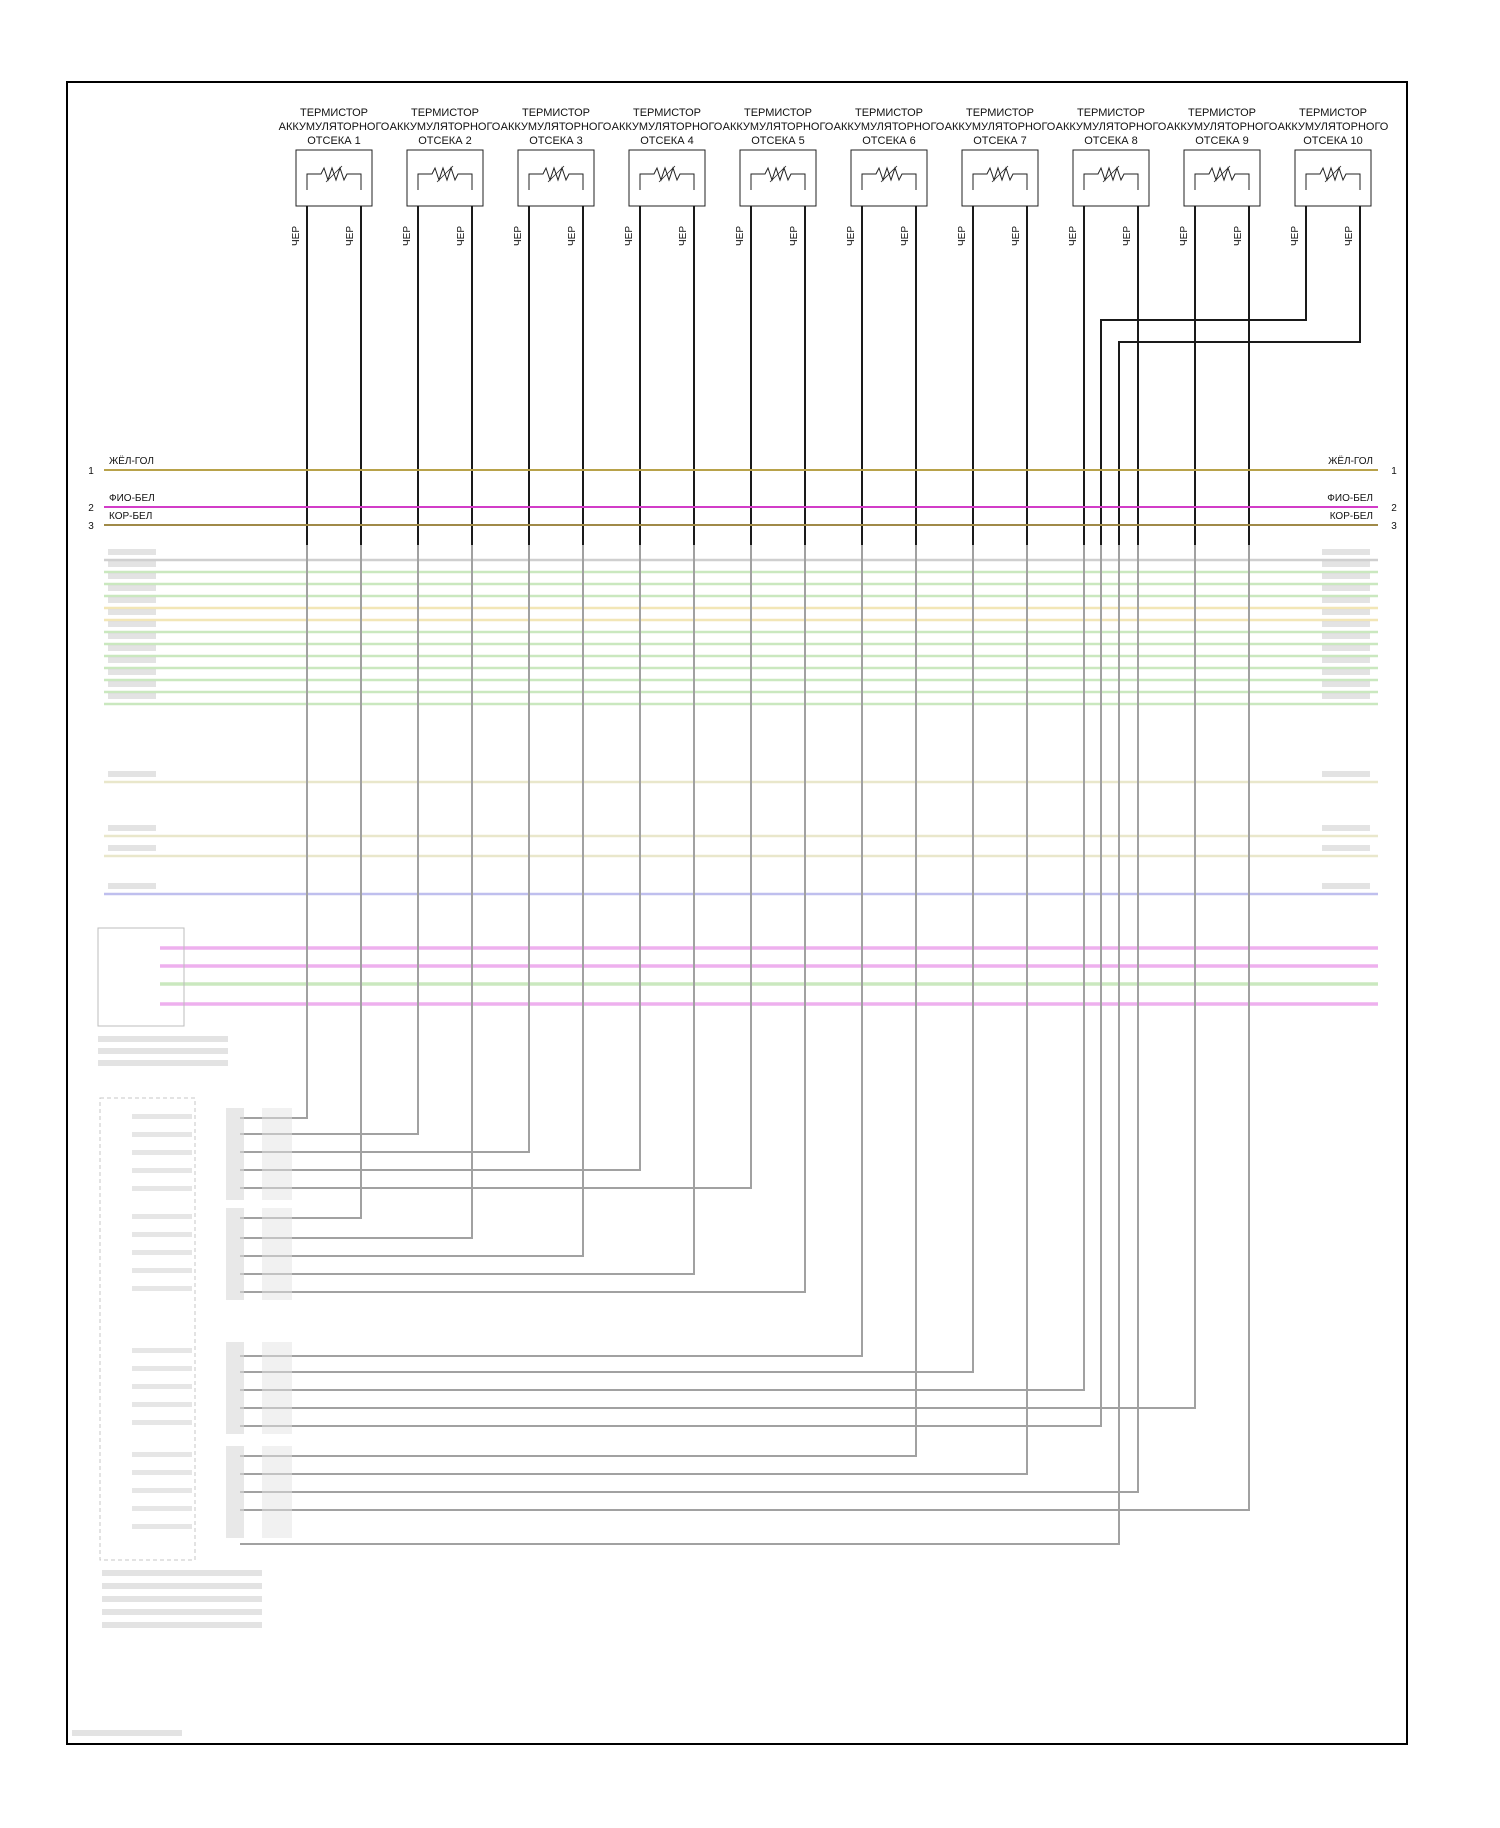 This screenshot has width=1500, height=1828. What do you see at coordinates (667, 326) in the screenshot?
I see `thermistor-4: ТЕРМИСТОР АККУМУЛЯТОРНОГО ОТСЕКА 4 ЧЕР ЧЕР` at bounding box center [667, 326].